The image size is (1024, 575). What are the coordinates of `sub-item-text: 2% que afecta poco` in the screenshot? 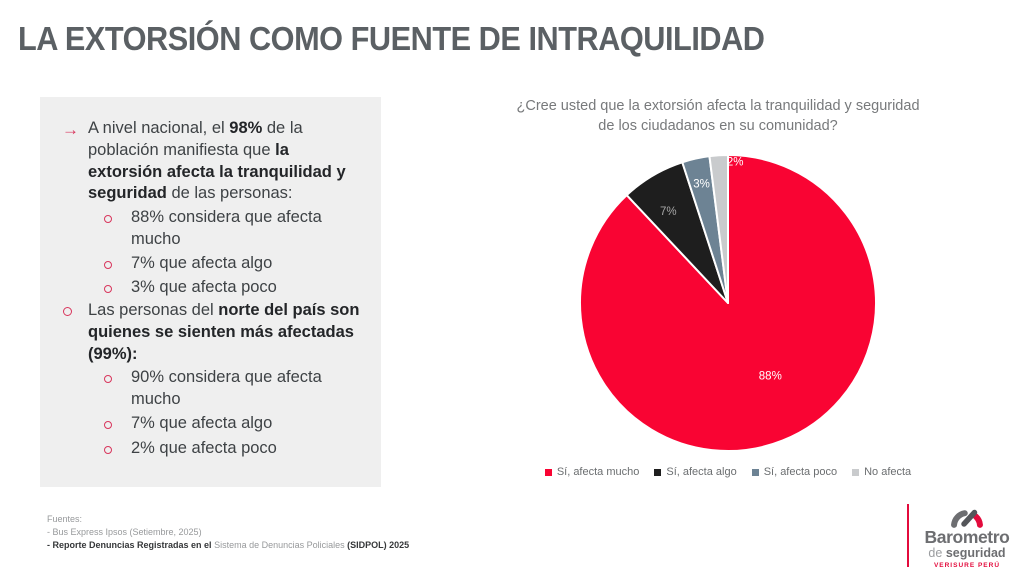 It's located at (204, 447).